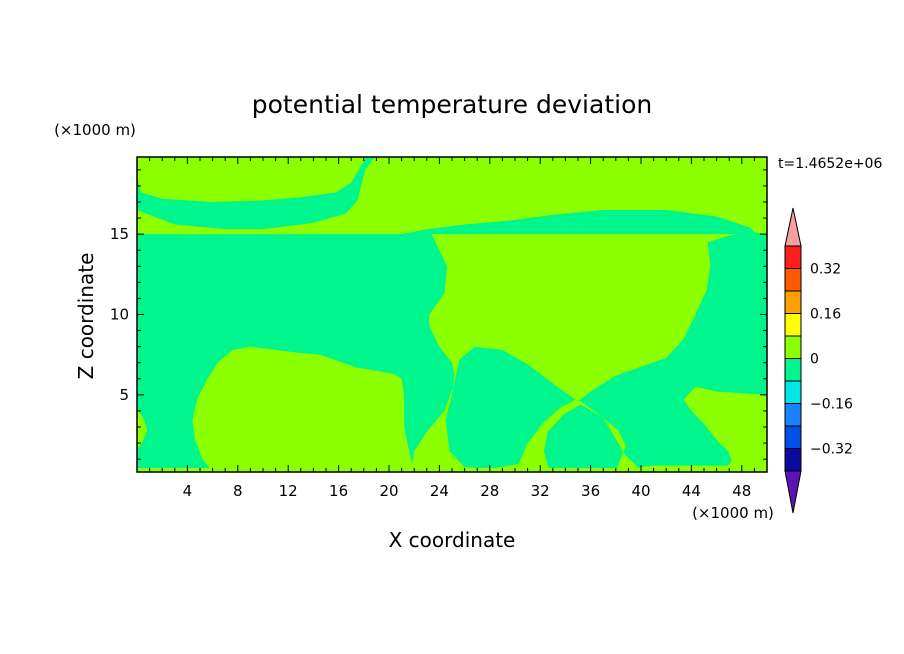  Describe the element at coordinates (338, 491) in the screenshot. I see `x-tick-label: 16` at that location.